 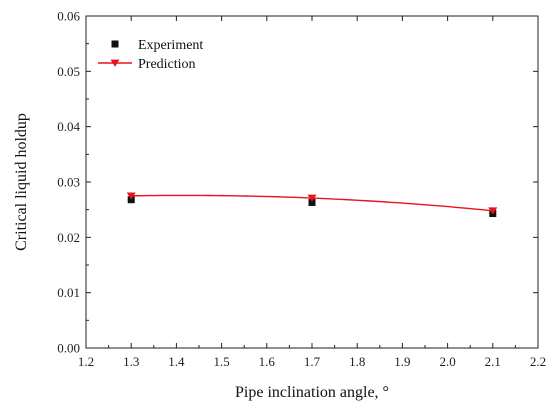 I want to click on x-tick-label: 1.9, so click(x=402, y=361).